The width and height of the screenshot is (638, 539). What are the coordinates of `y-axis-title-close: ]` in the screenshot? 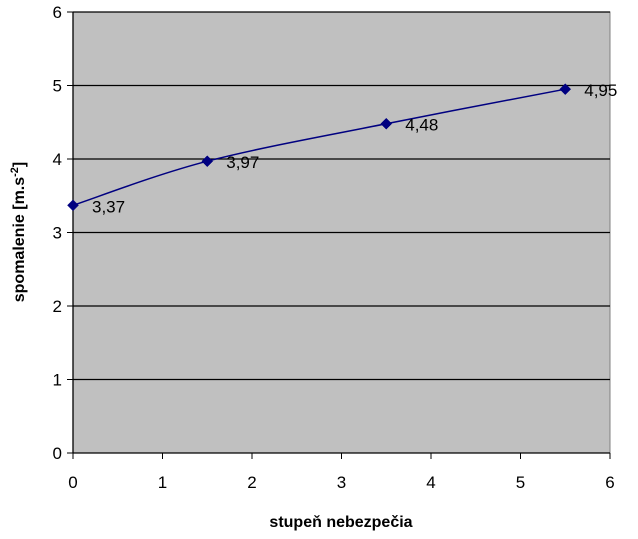 It's located at (19, 164).